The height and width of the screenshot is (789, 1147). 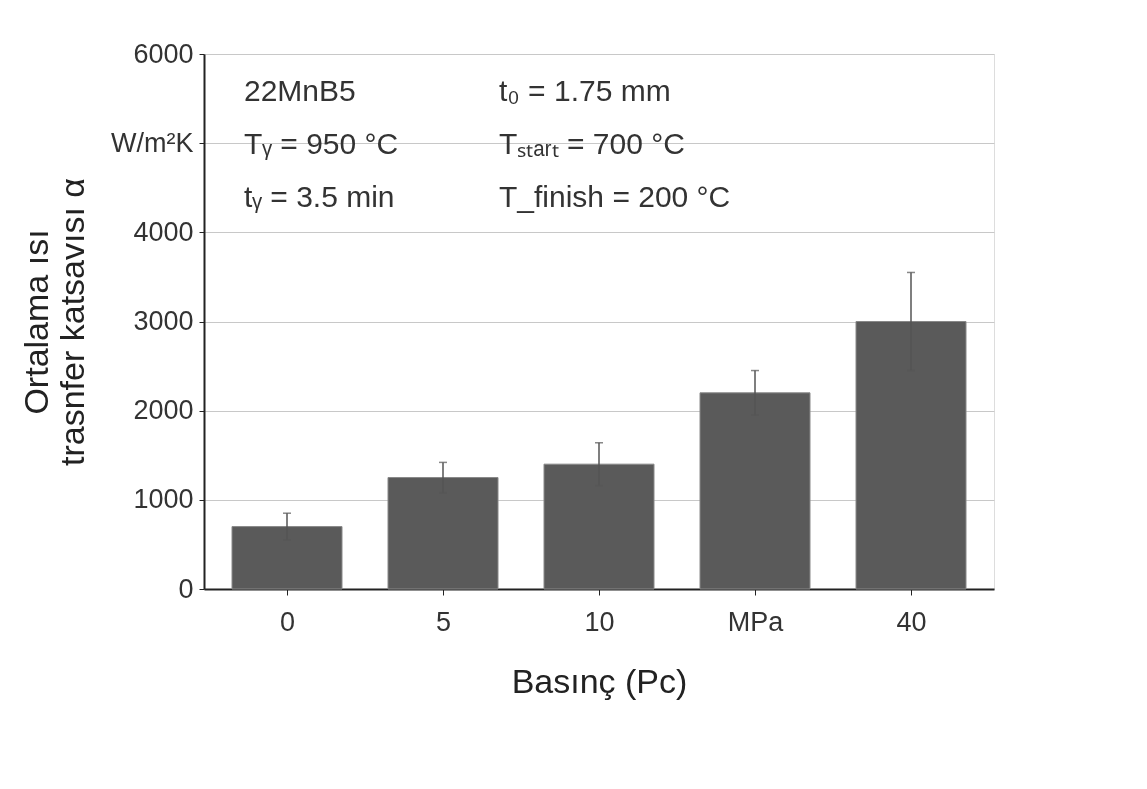 What do you see at coordinates (599, 621) in the screenshot?
I see `x-tick-label: 10` at bounding box center [599, 621].